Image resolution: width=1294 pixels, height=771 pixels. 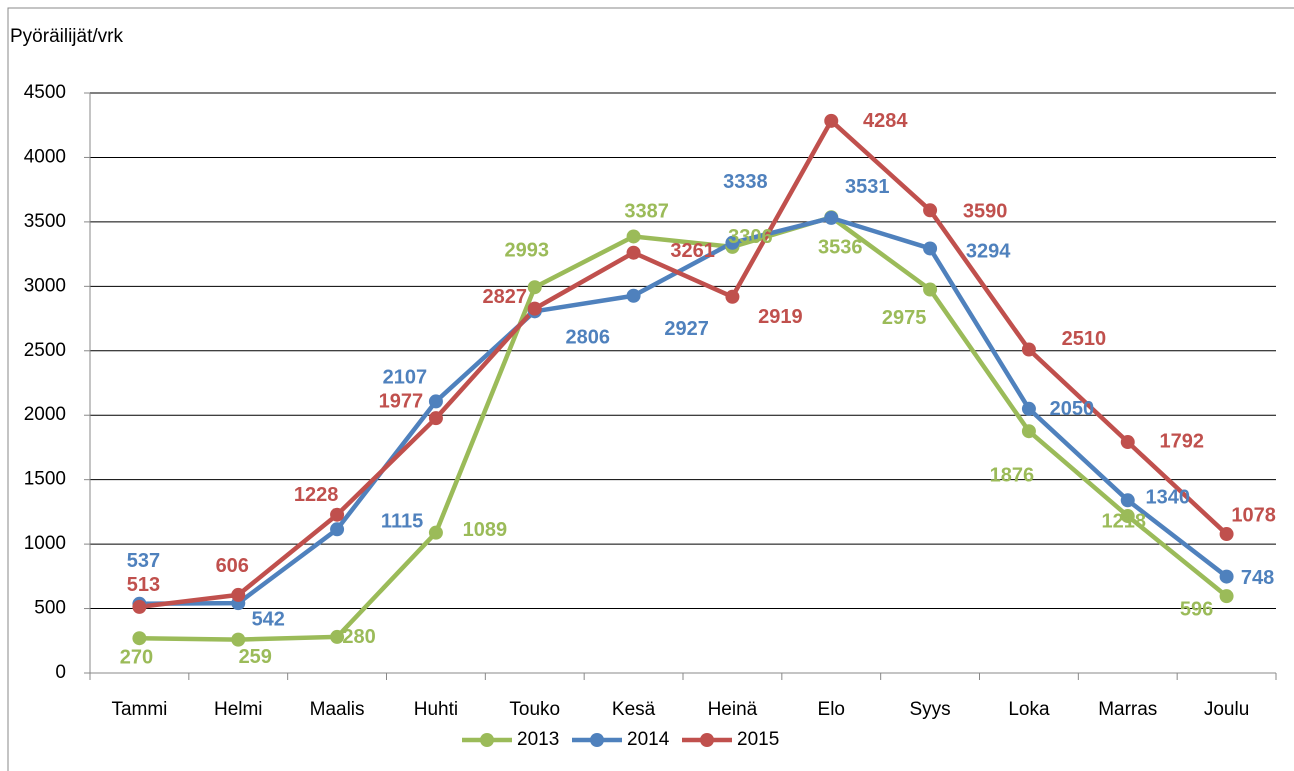 What do you see at coordinates (745, 182) in the screenshot?
I see `data-label: 3338` at bounding box center [745, 182].